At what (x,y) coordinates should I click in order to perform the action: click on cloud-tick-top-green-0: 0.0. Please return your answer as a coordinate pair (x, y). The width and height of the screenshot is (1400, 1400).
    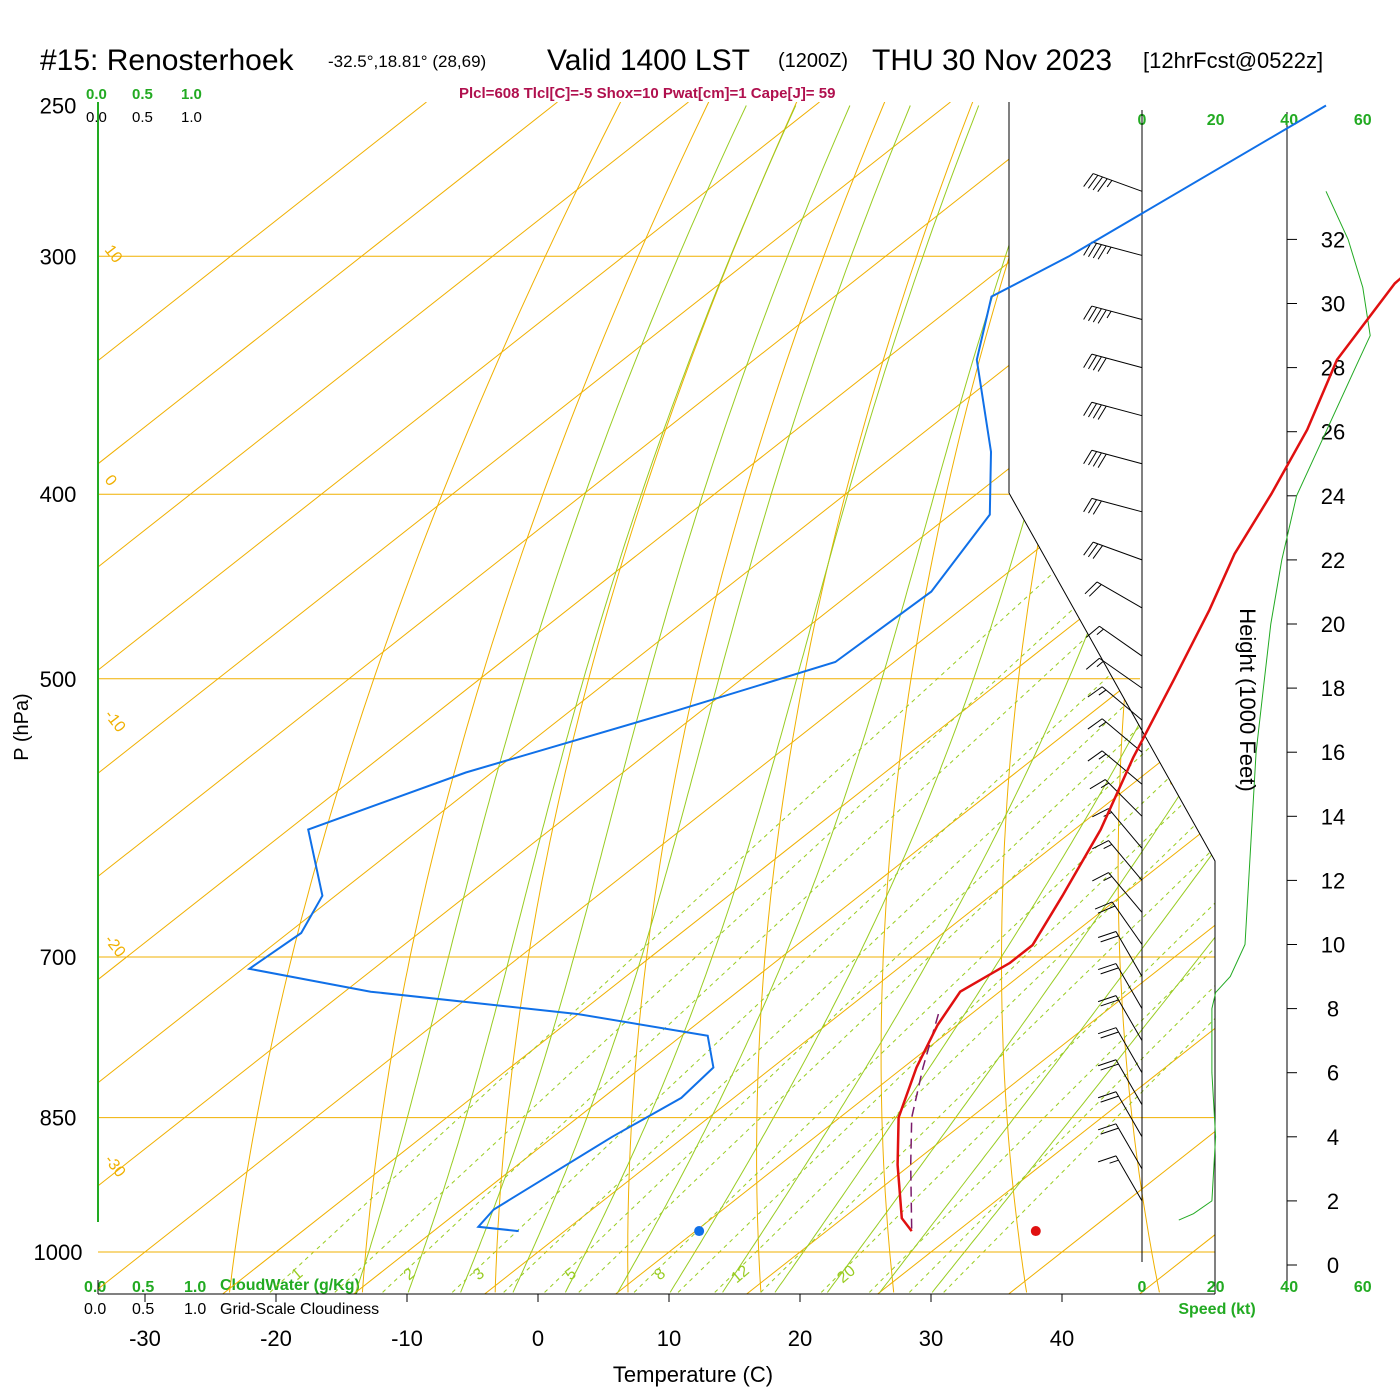
    Looking at the image, I should click on (96, 94).